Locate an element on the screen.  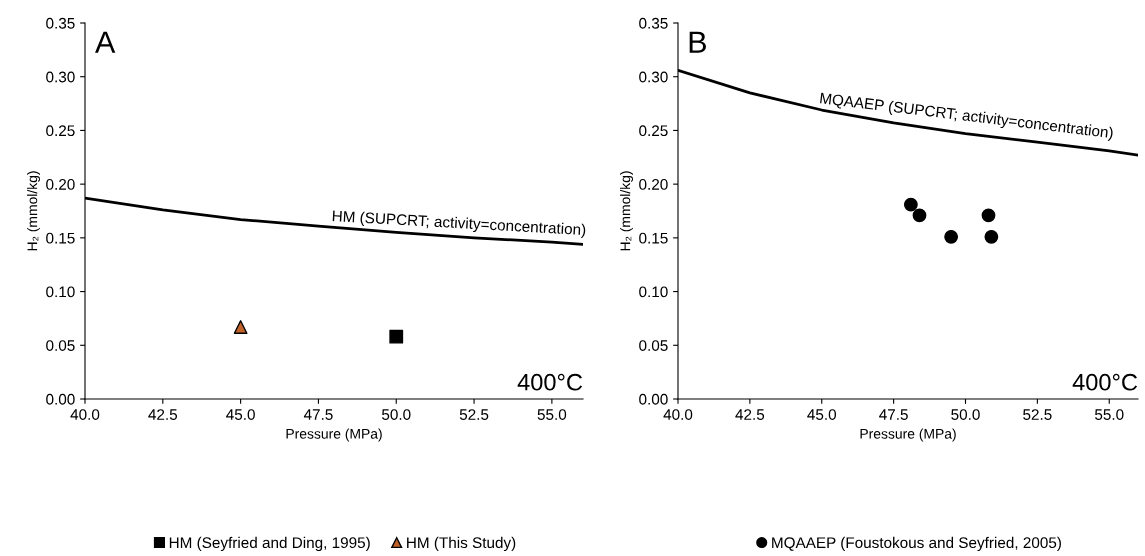
legend-label: MQAAEP (Foustokous and Seyfried, 2005) is located at coordinates (916, 544).